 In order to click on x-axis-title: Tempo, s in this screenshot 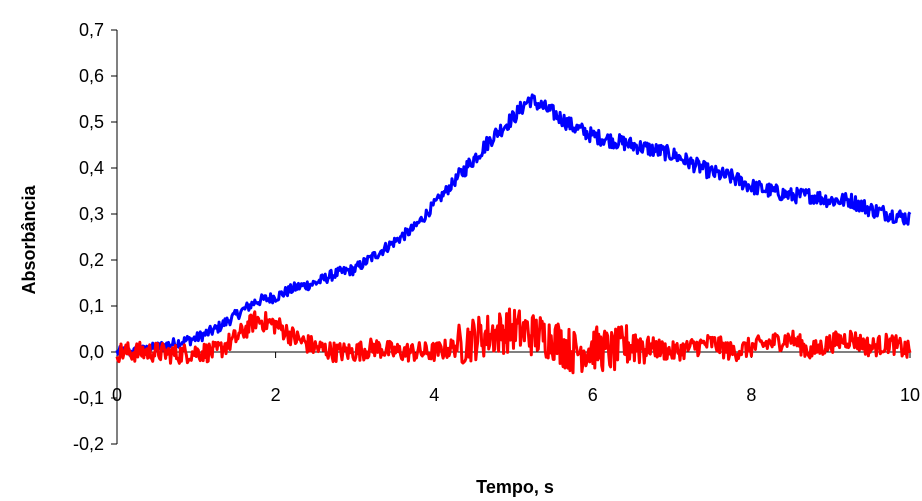, I will do `click(515, 487)`.